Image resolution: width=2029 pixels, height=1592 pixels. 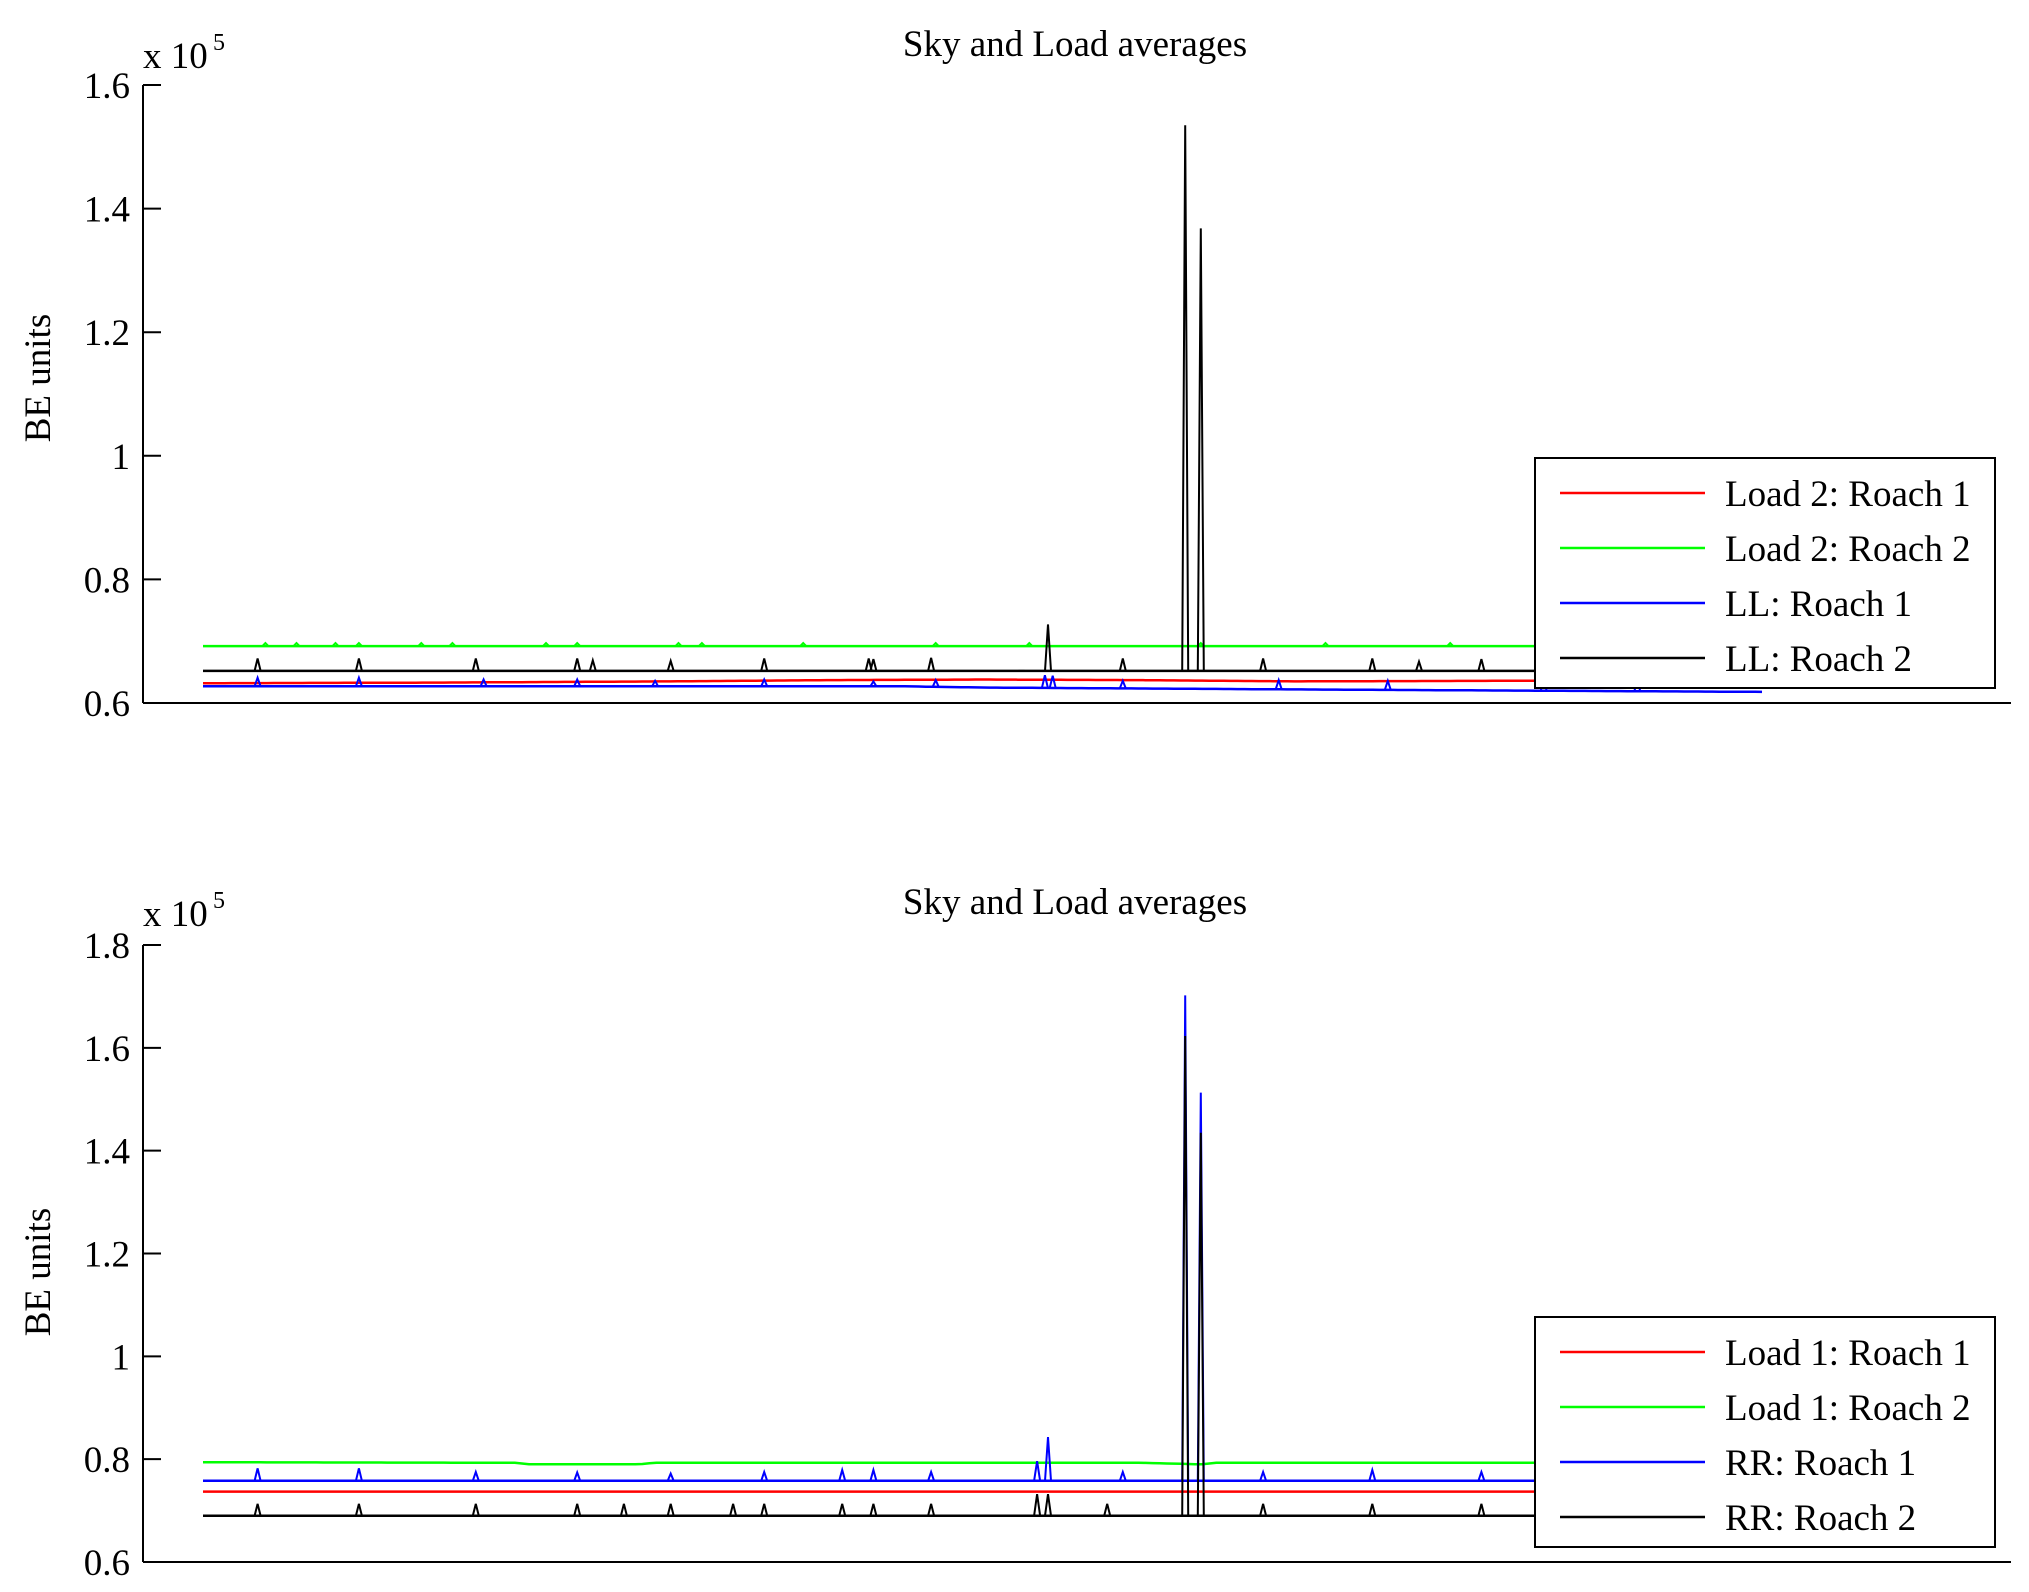 What do you see at coordinates (1848, 1353) in the screenshot?
I see `legend-entry-label: Load 1: Roach 1` at bounding box center [1848, 1353].